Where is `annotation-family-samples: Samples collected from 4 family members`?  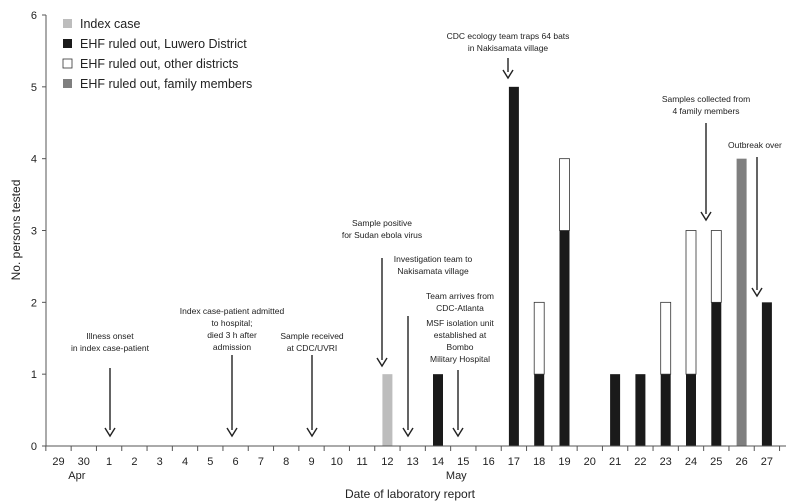
annotation-family-samples: Samples collected from 4 family members is located at coordinates (706, 105).